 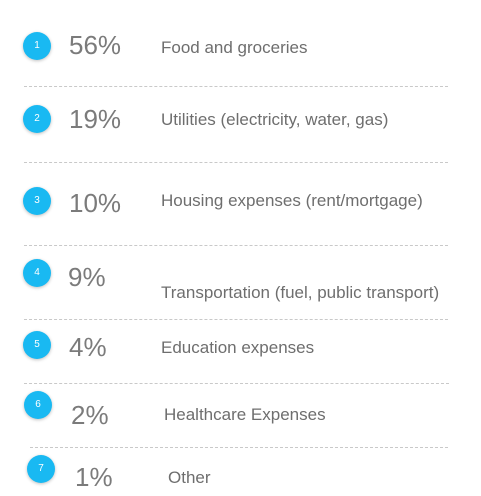 What do you see at coordinates (275, 119) in the screenshot?
I see `item-label: Utilities (electricity, water, gas)` at bounding box center [275, 119].